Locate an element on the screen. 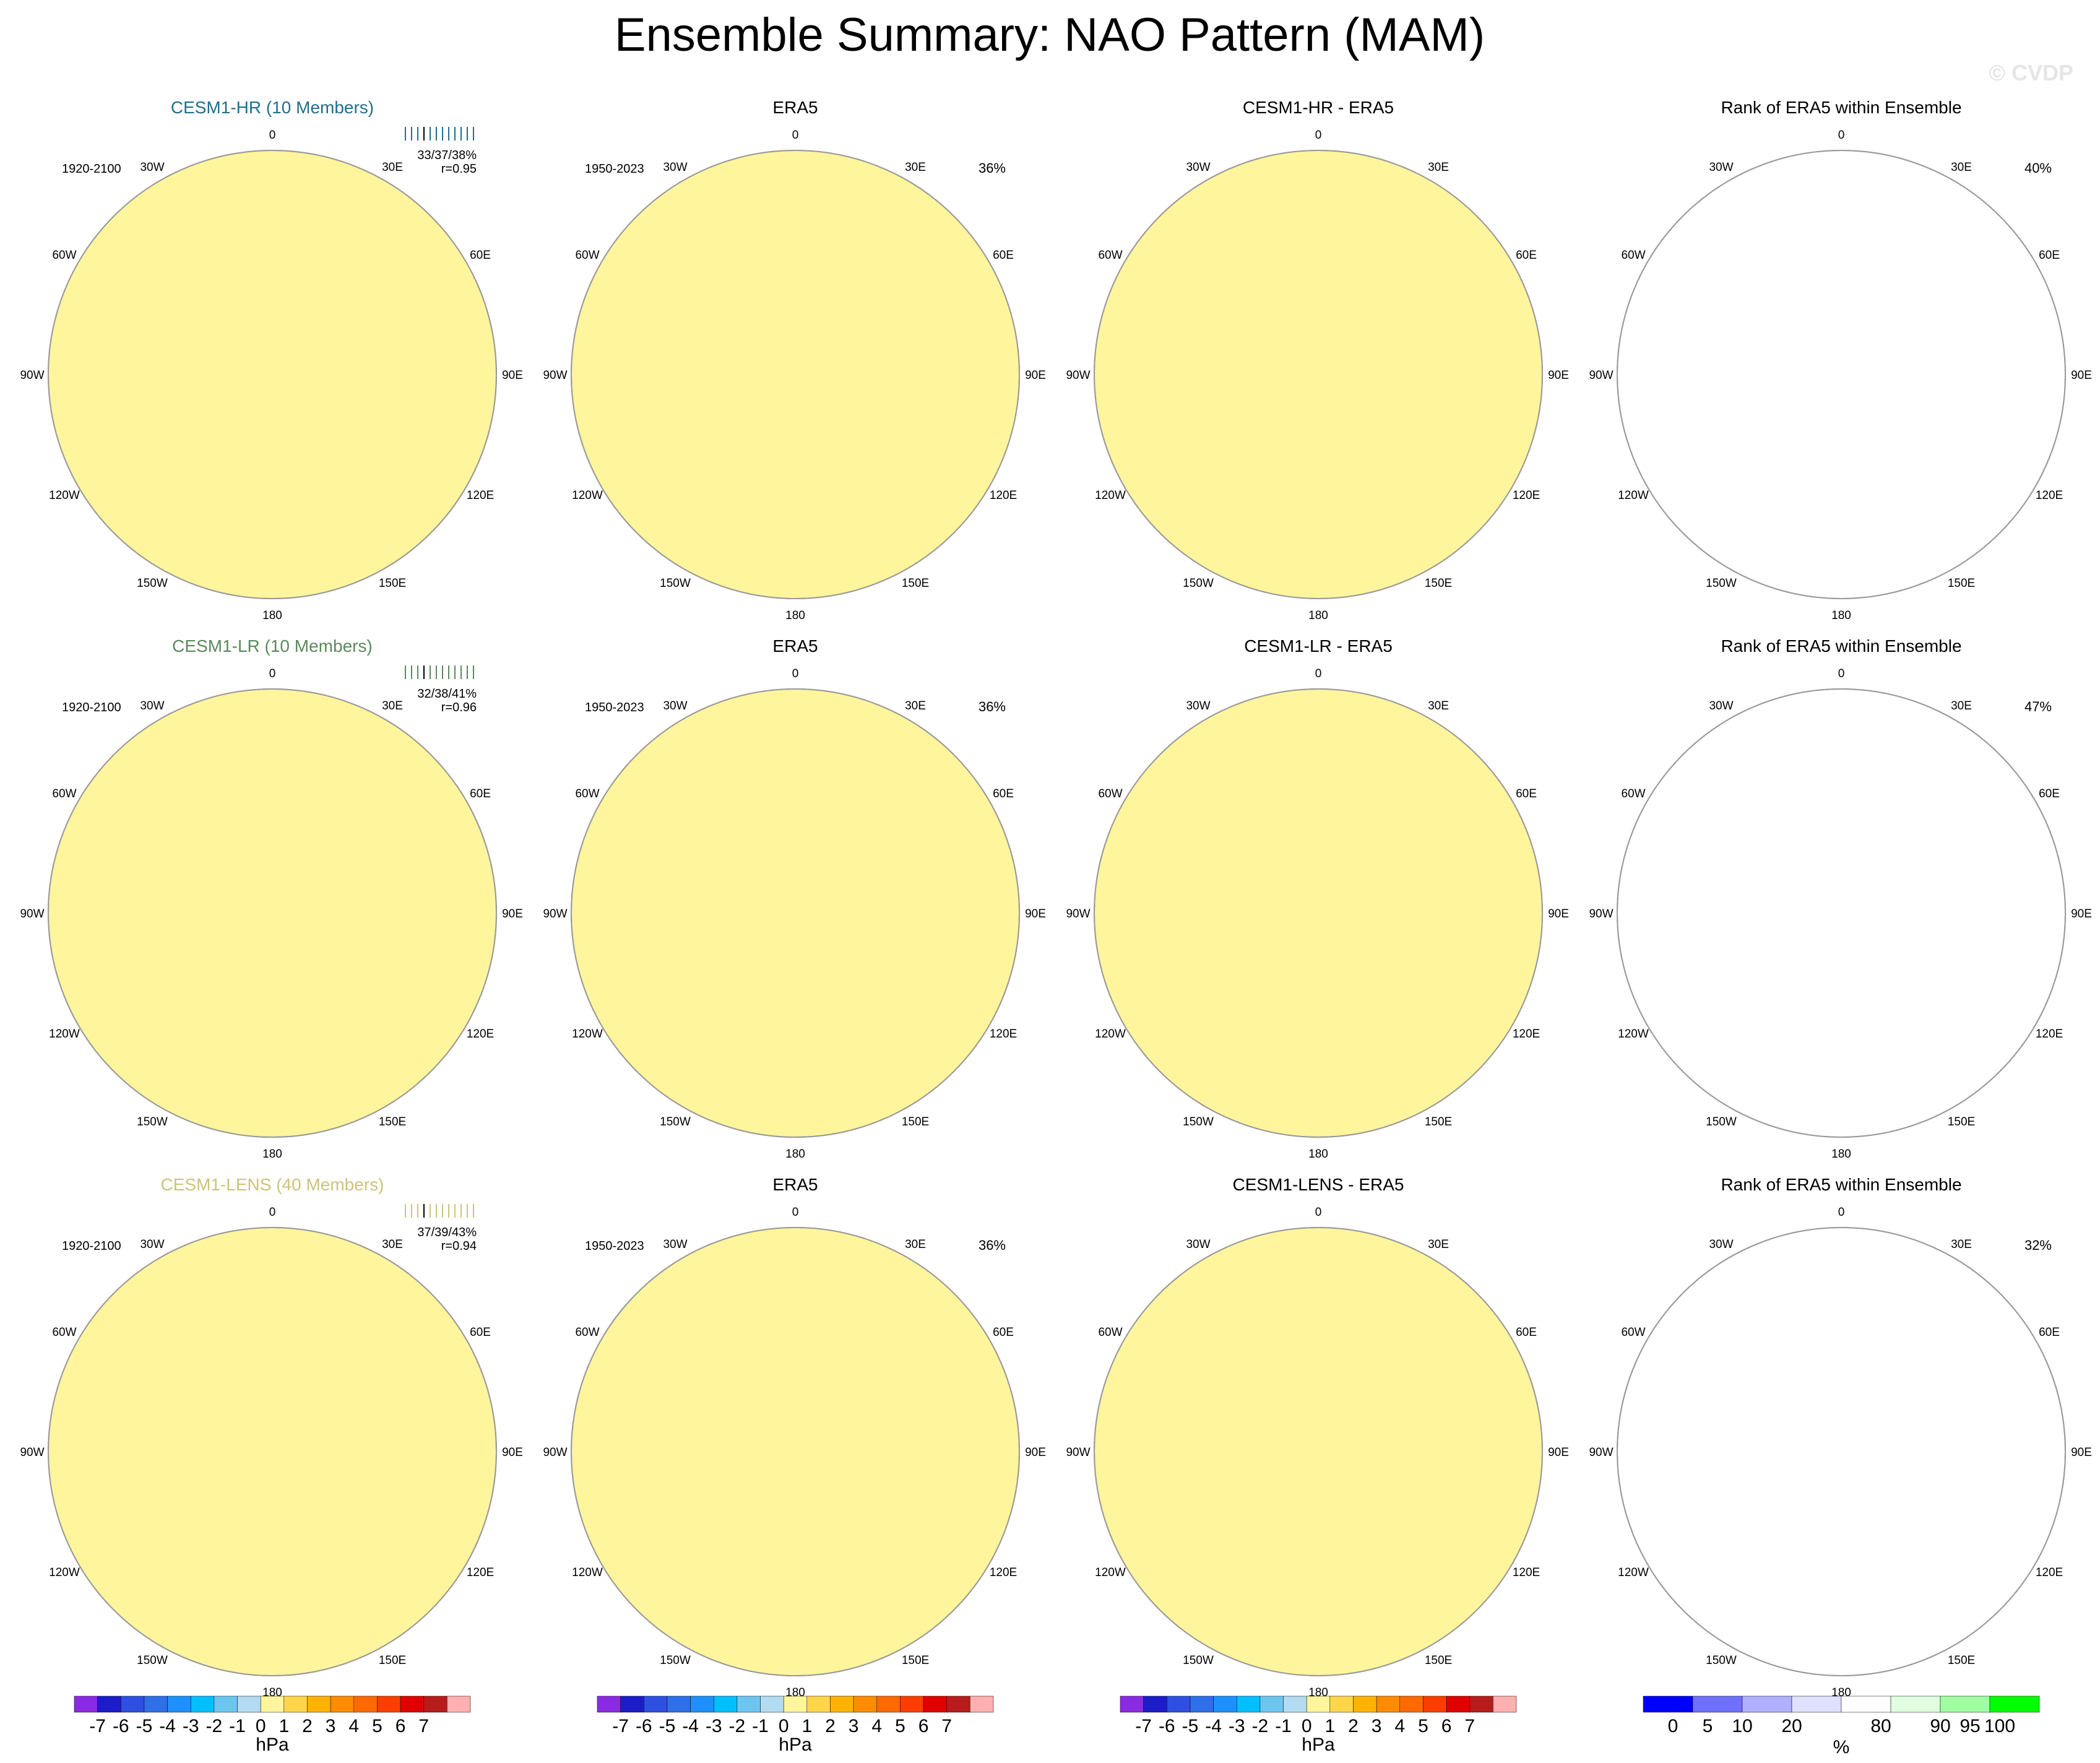 This screenshot has height=1763, width=2100. period-label: 1920-2100 is located at coordinates (91, 1246).